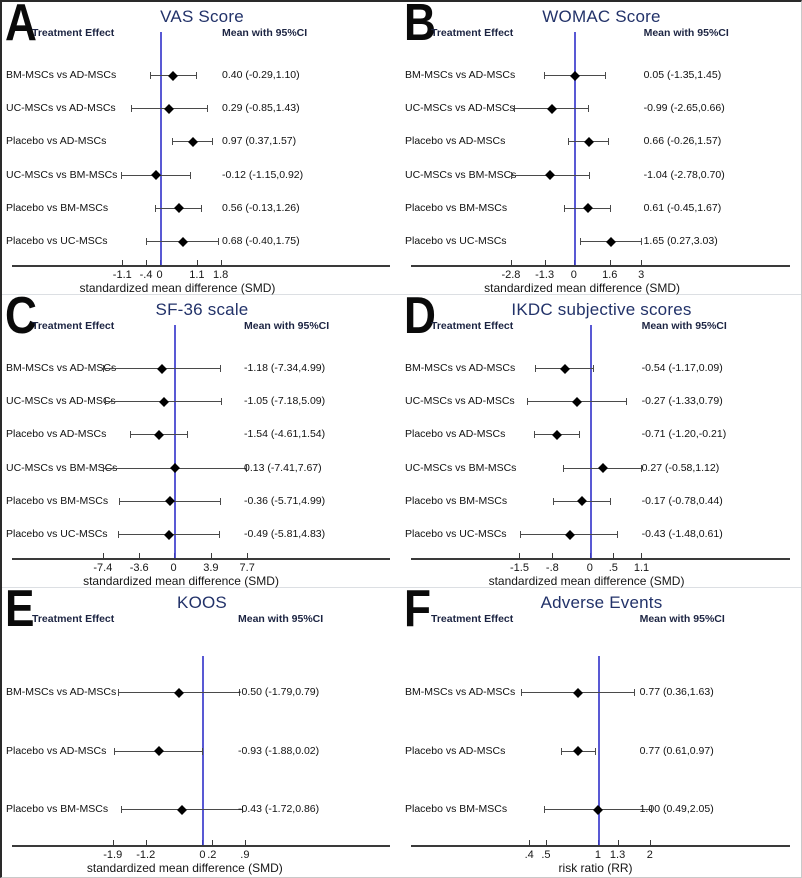 The height and width of the screenshot is (878, 802). I want to click on panel-letter: C, so click(21, 316).